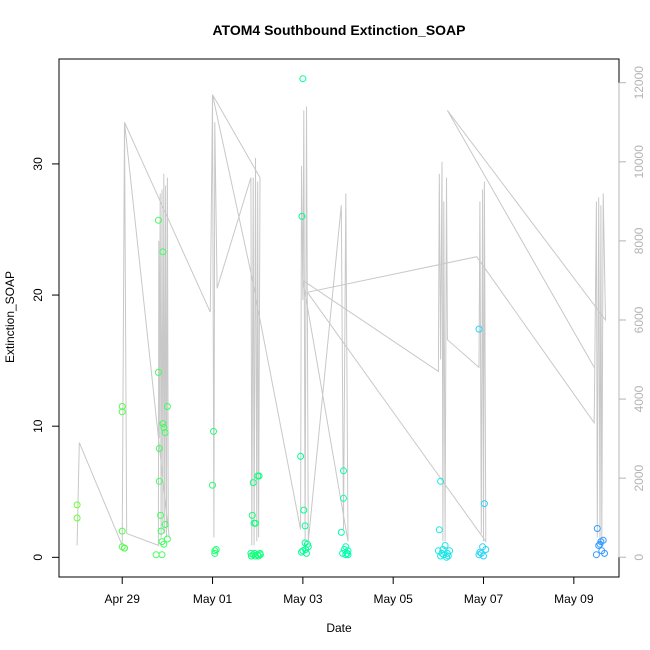  I want to click on y2-tick-label: 2000, so click(639, 477).